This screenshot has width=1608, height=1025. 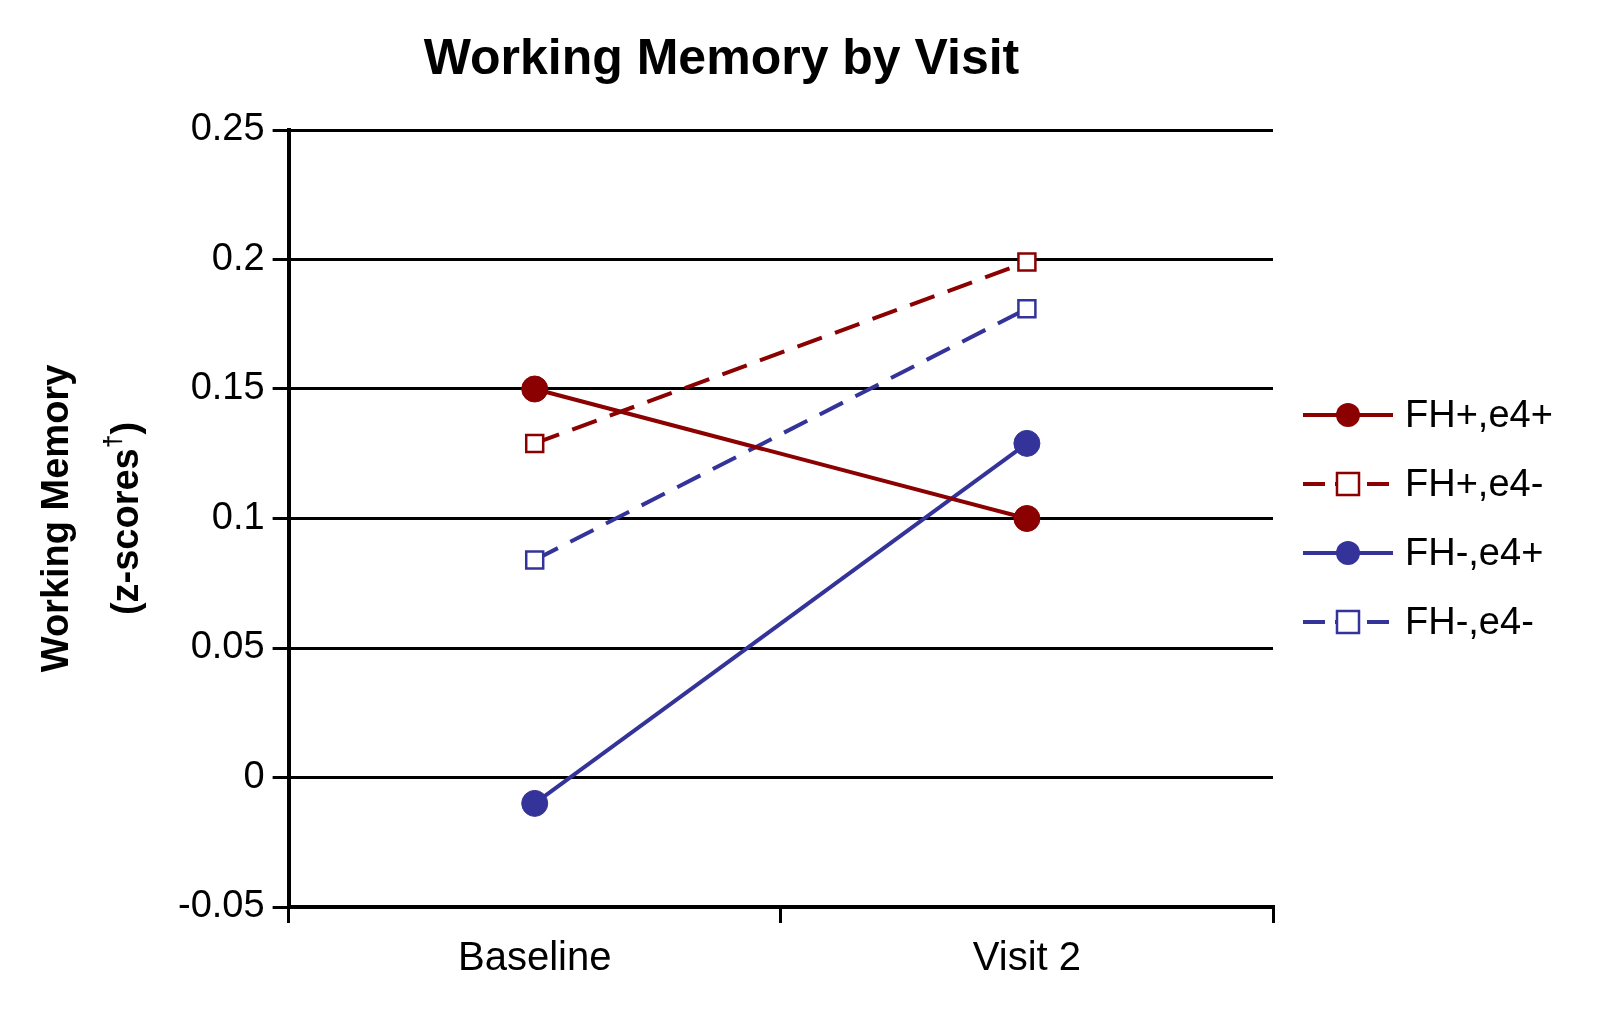 What do you see at coordinates (1474, 552) in the screenshot?
I see `legend-label: FH-,e4+` at bounding box center [1474, 552].